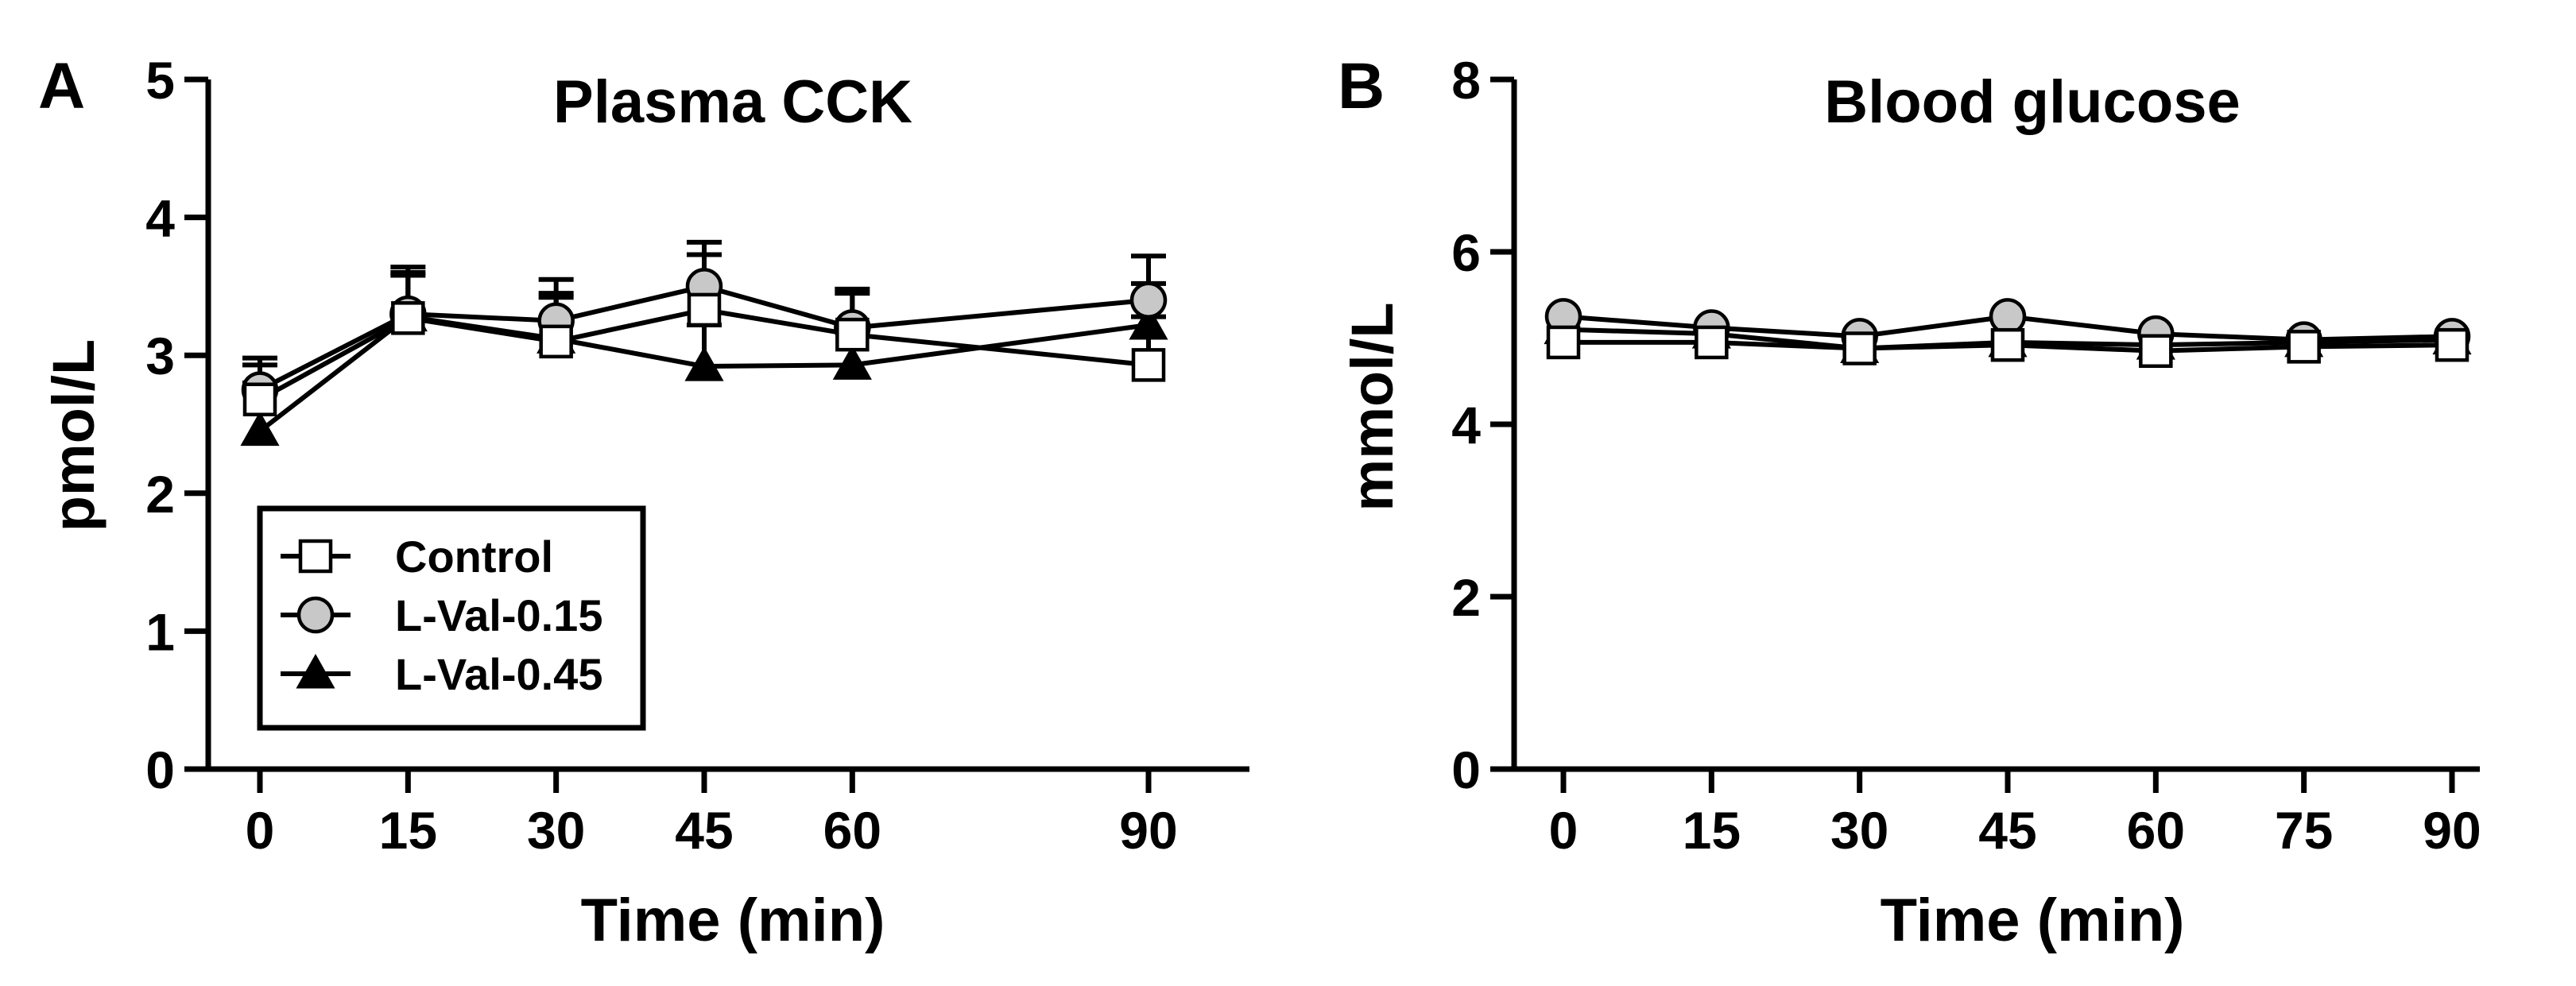  Describe the element at coordinates (1361, 86) in the screenshot. I see `panel-label-b: B` at that location.